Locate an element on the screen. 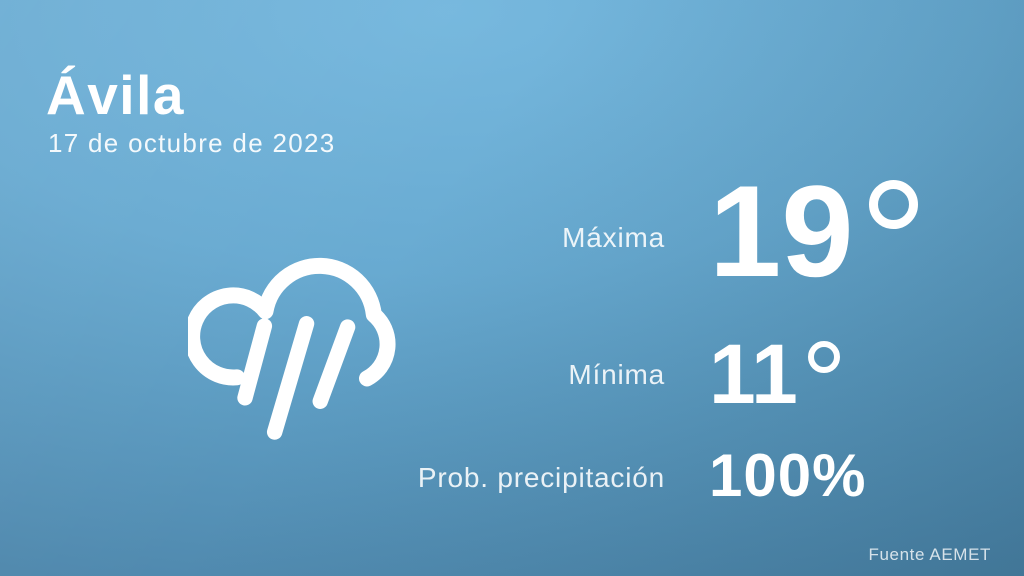  cloud-outline is located at coordinates (292, 322).